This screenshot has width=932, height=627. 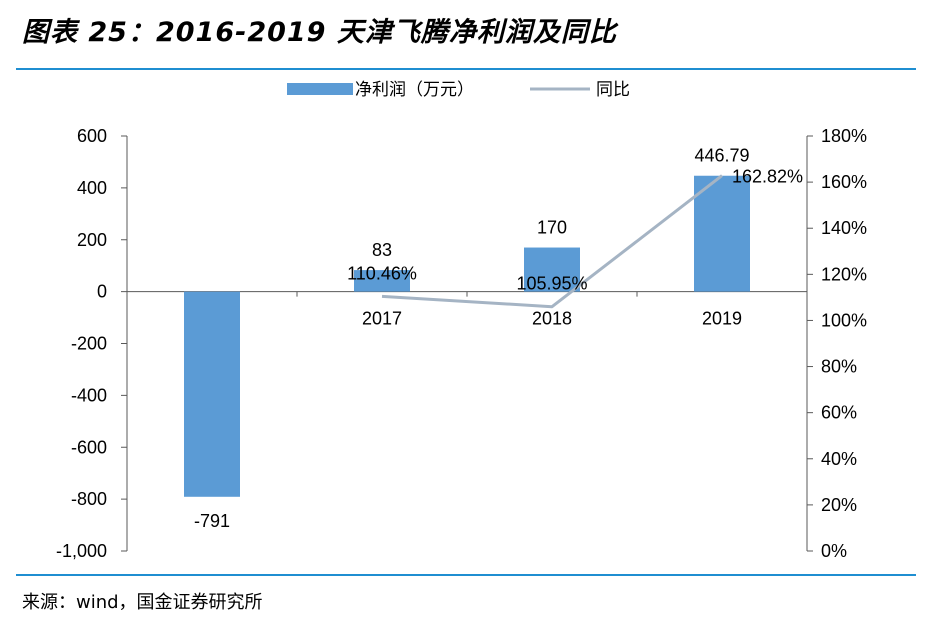 What do you see at coordinates (92, 136) in the screenshot?
I see `left-axis-tick-label: 600` at bounding box center [92, 136].